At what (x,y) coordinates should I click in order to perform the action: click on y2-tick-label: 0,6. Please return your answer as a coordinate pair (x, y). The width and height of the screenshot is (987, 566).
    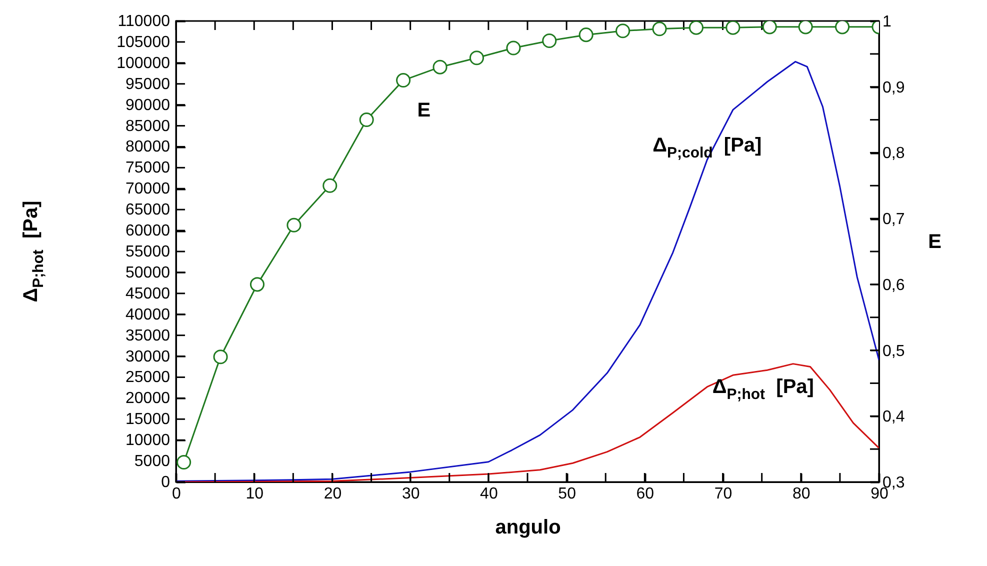
    Looking at the image, I should click on (893, 285).